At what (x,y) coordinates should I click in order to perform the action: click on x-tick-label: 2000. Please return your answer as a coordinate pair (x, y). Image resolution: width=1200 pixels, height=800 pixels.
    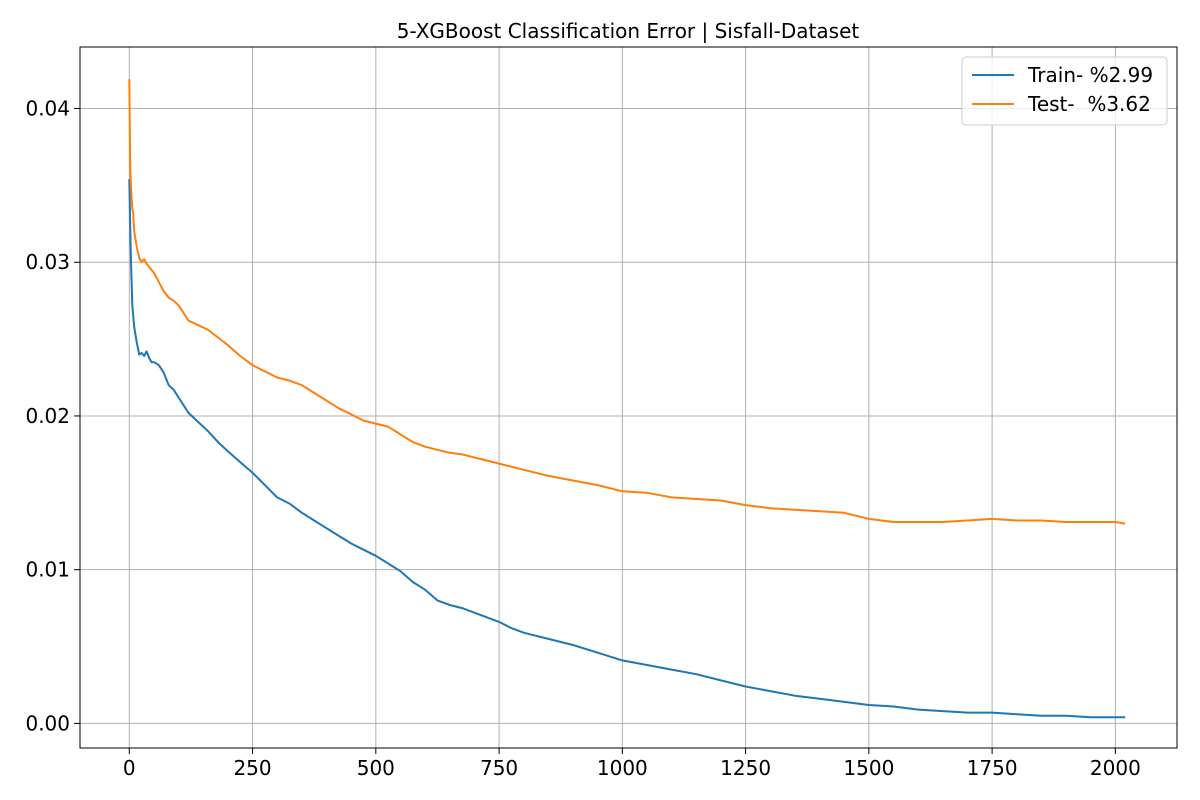
    Looking at the image, I should click on (1115, 768).